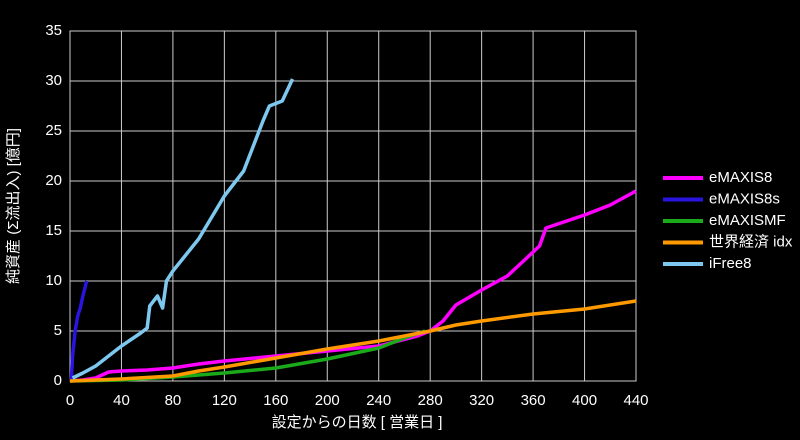 The image size is (800, 440). What do you see at coordinates (173, 400) in the screenshot?
I see `x-tick-label: 80` at bounding box center [173, 400].